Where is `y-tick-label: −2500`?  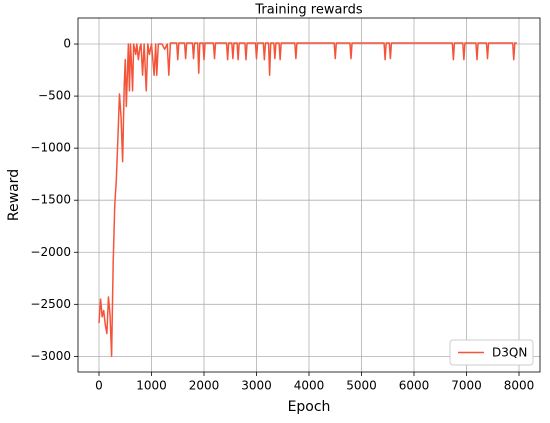
y-tick-label: −2500 is located at coordinates (50, 304).